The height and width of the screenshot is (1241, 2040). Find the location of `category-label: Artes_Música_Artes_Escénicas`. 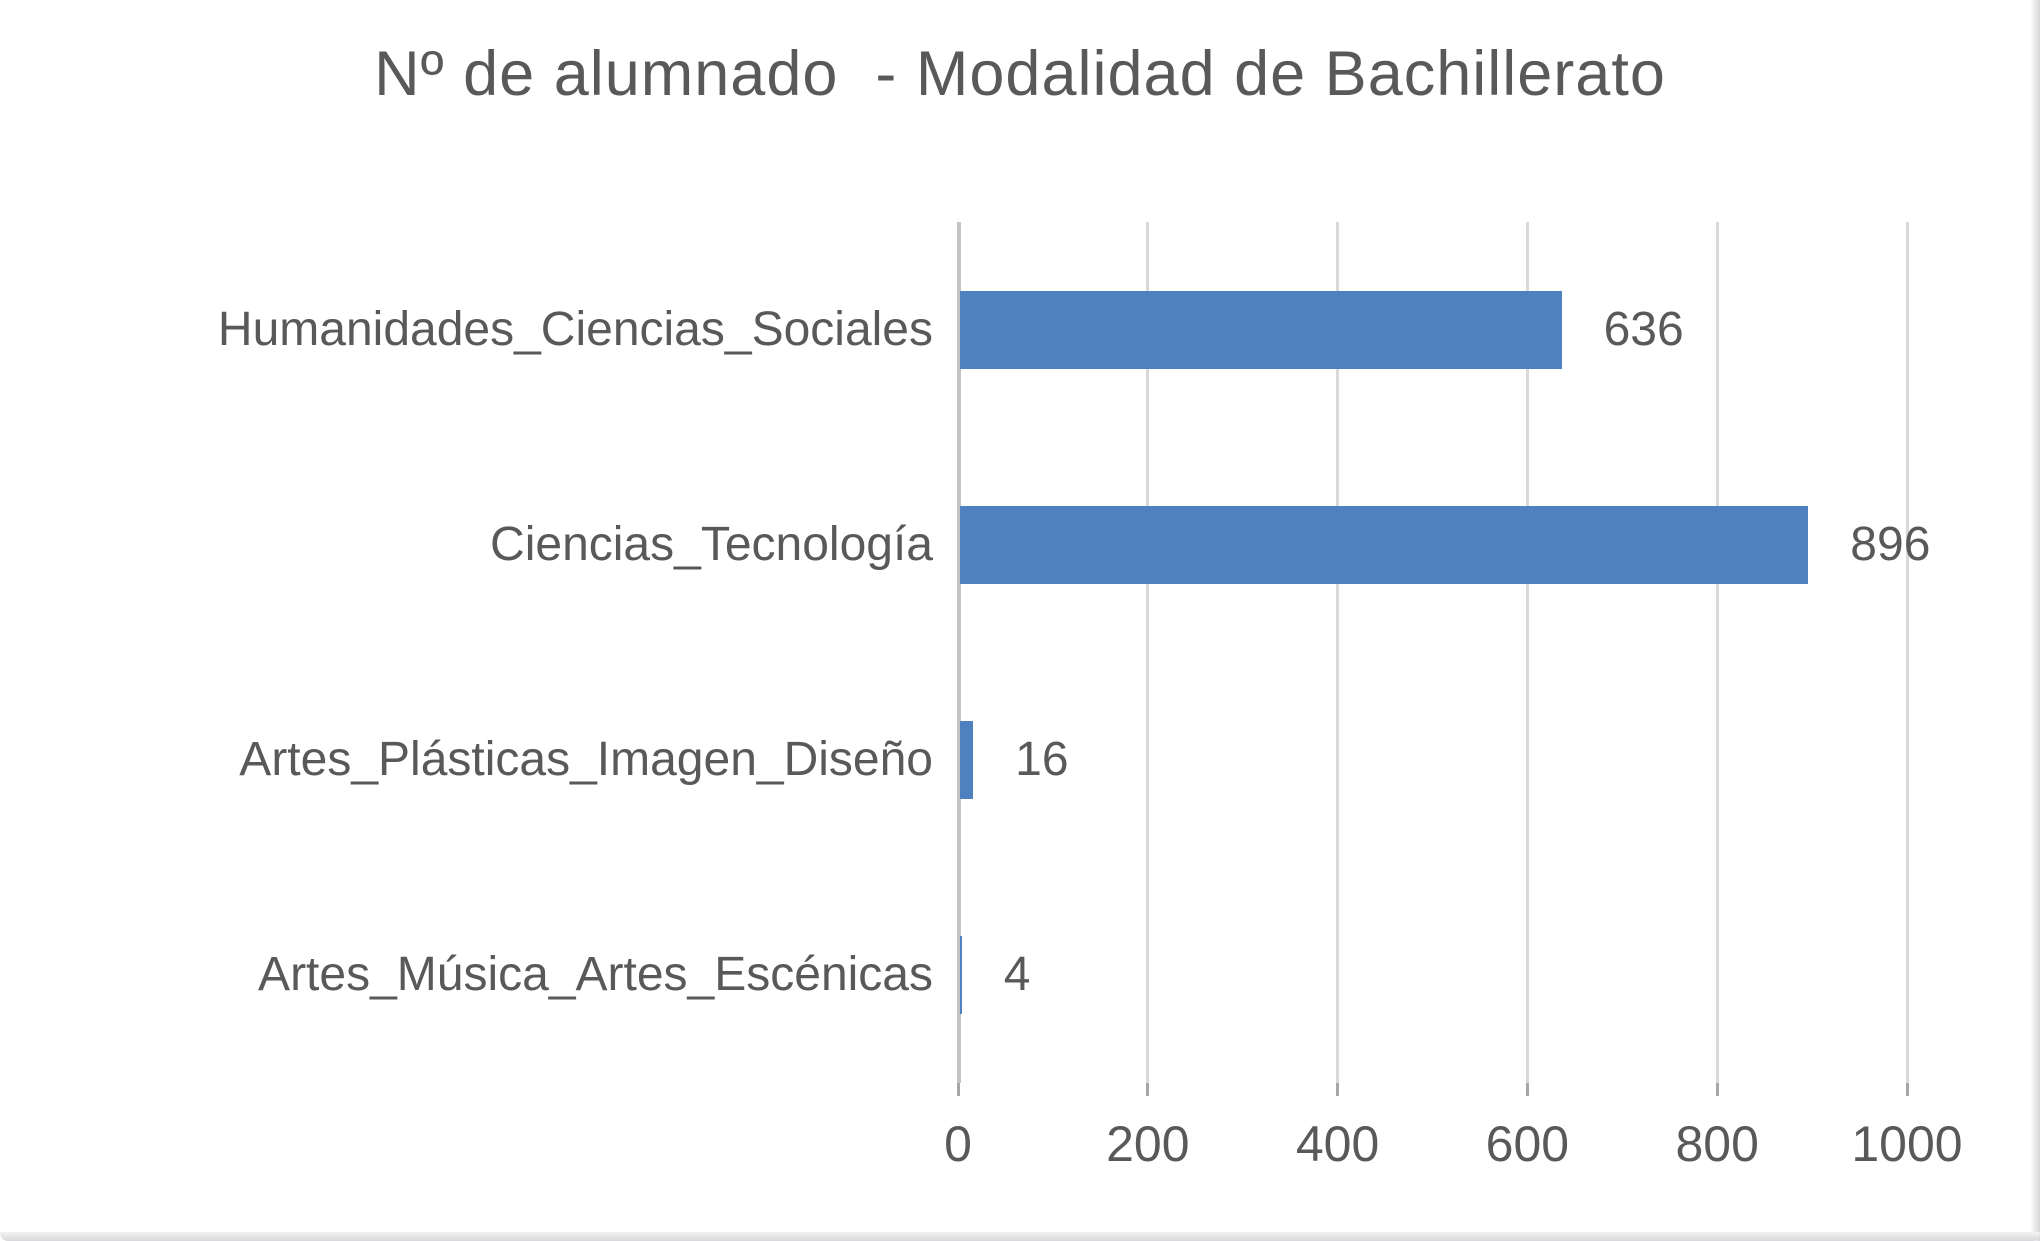

category-label: Artes_Música_Artes_Escénicas is located at coordinates (595, 975).